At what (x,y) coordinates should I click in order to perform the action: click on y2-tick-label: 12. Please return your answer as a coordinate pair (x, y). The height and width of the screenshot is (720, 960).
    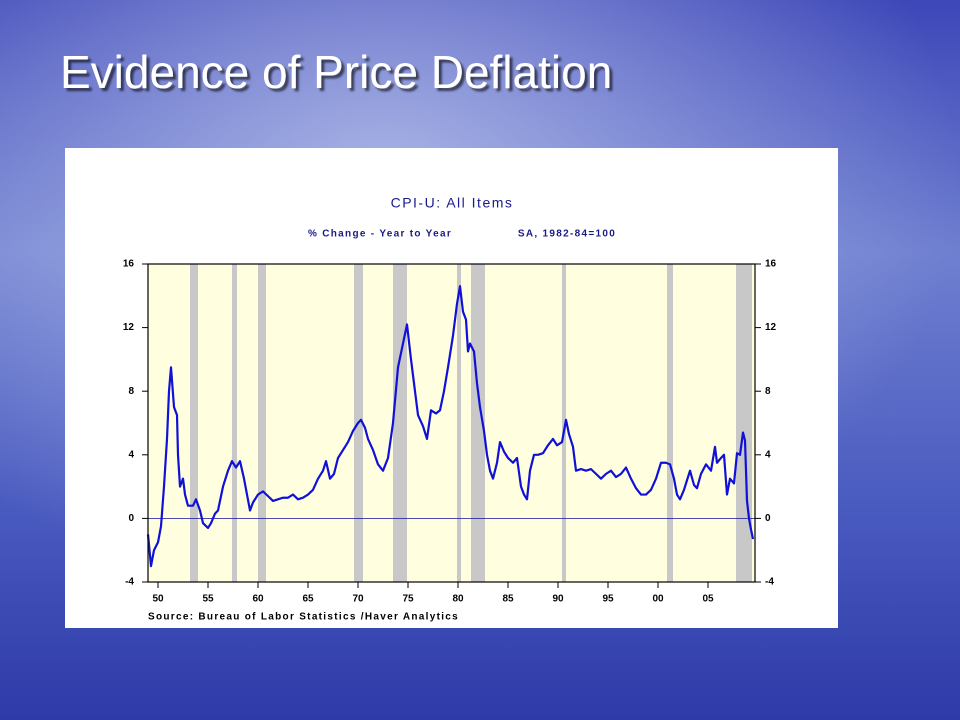
    Looking at the image, I should click on (771, 327).